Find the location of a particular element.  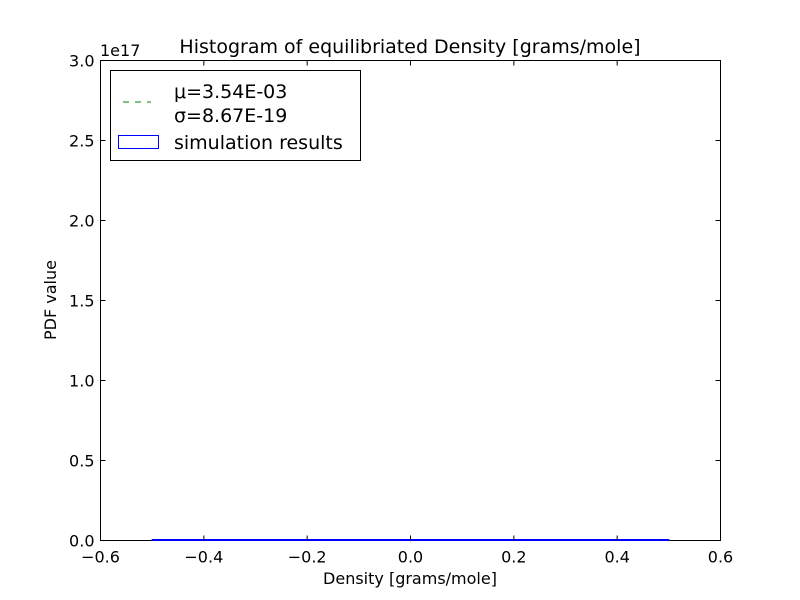

x-tick-label: −0.2 is located at coordinates (307, 557).